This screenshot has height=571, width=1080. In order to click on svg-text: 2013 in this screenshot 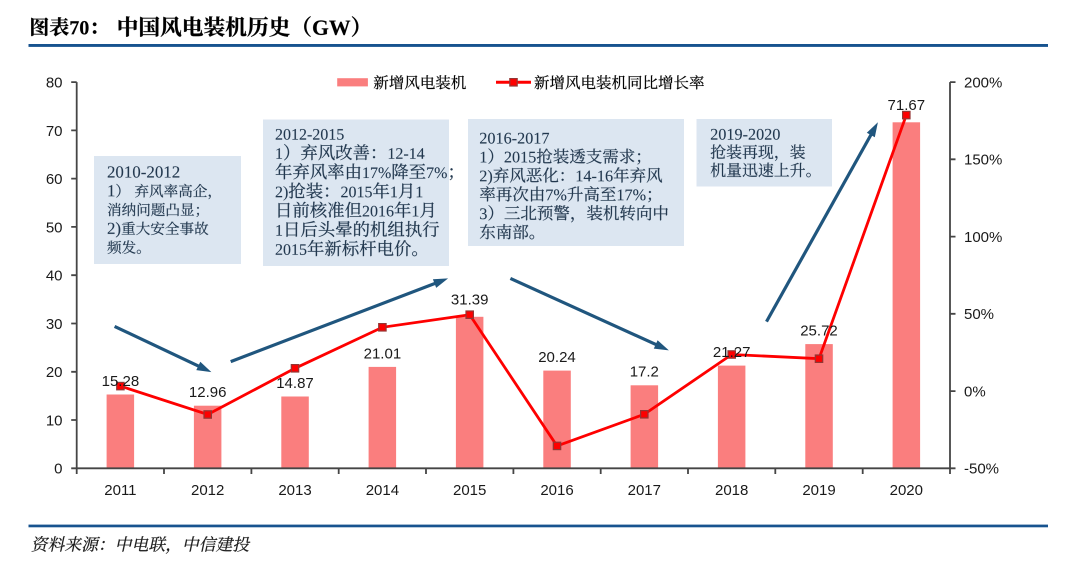, I will do `click(294, 490)`.